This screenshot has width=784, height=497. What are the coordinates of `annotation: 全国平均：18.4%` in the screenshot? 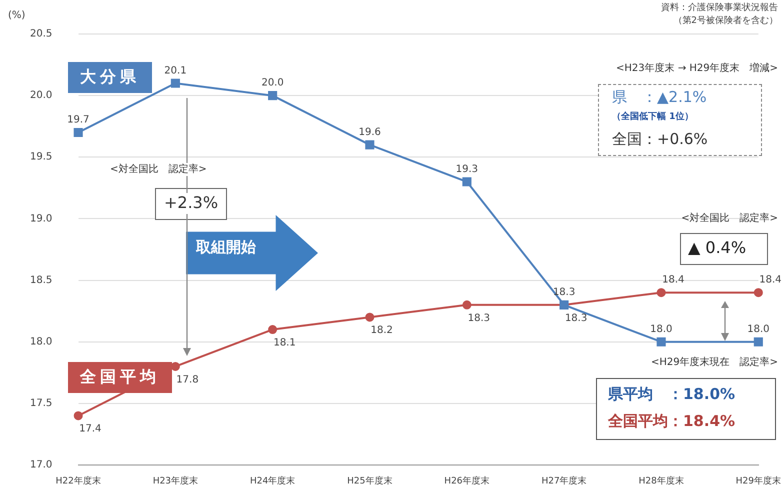 It's located at (672, 422).